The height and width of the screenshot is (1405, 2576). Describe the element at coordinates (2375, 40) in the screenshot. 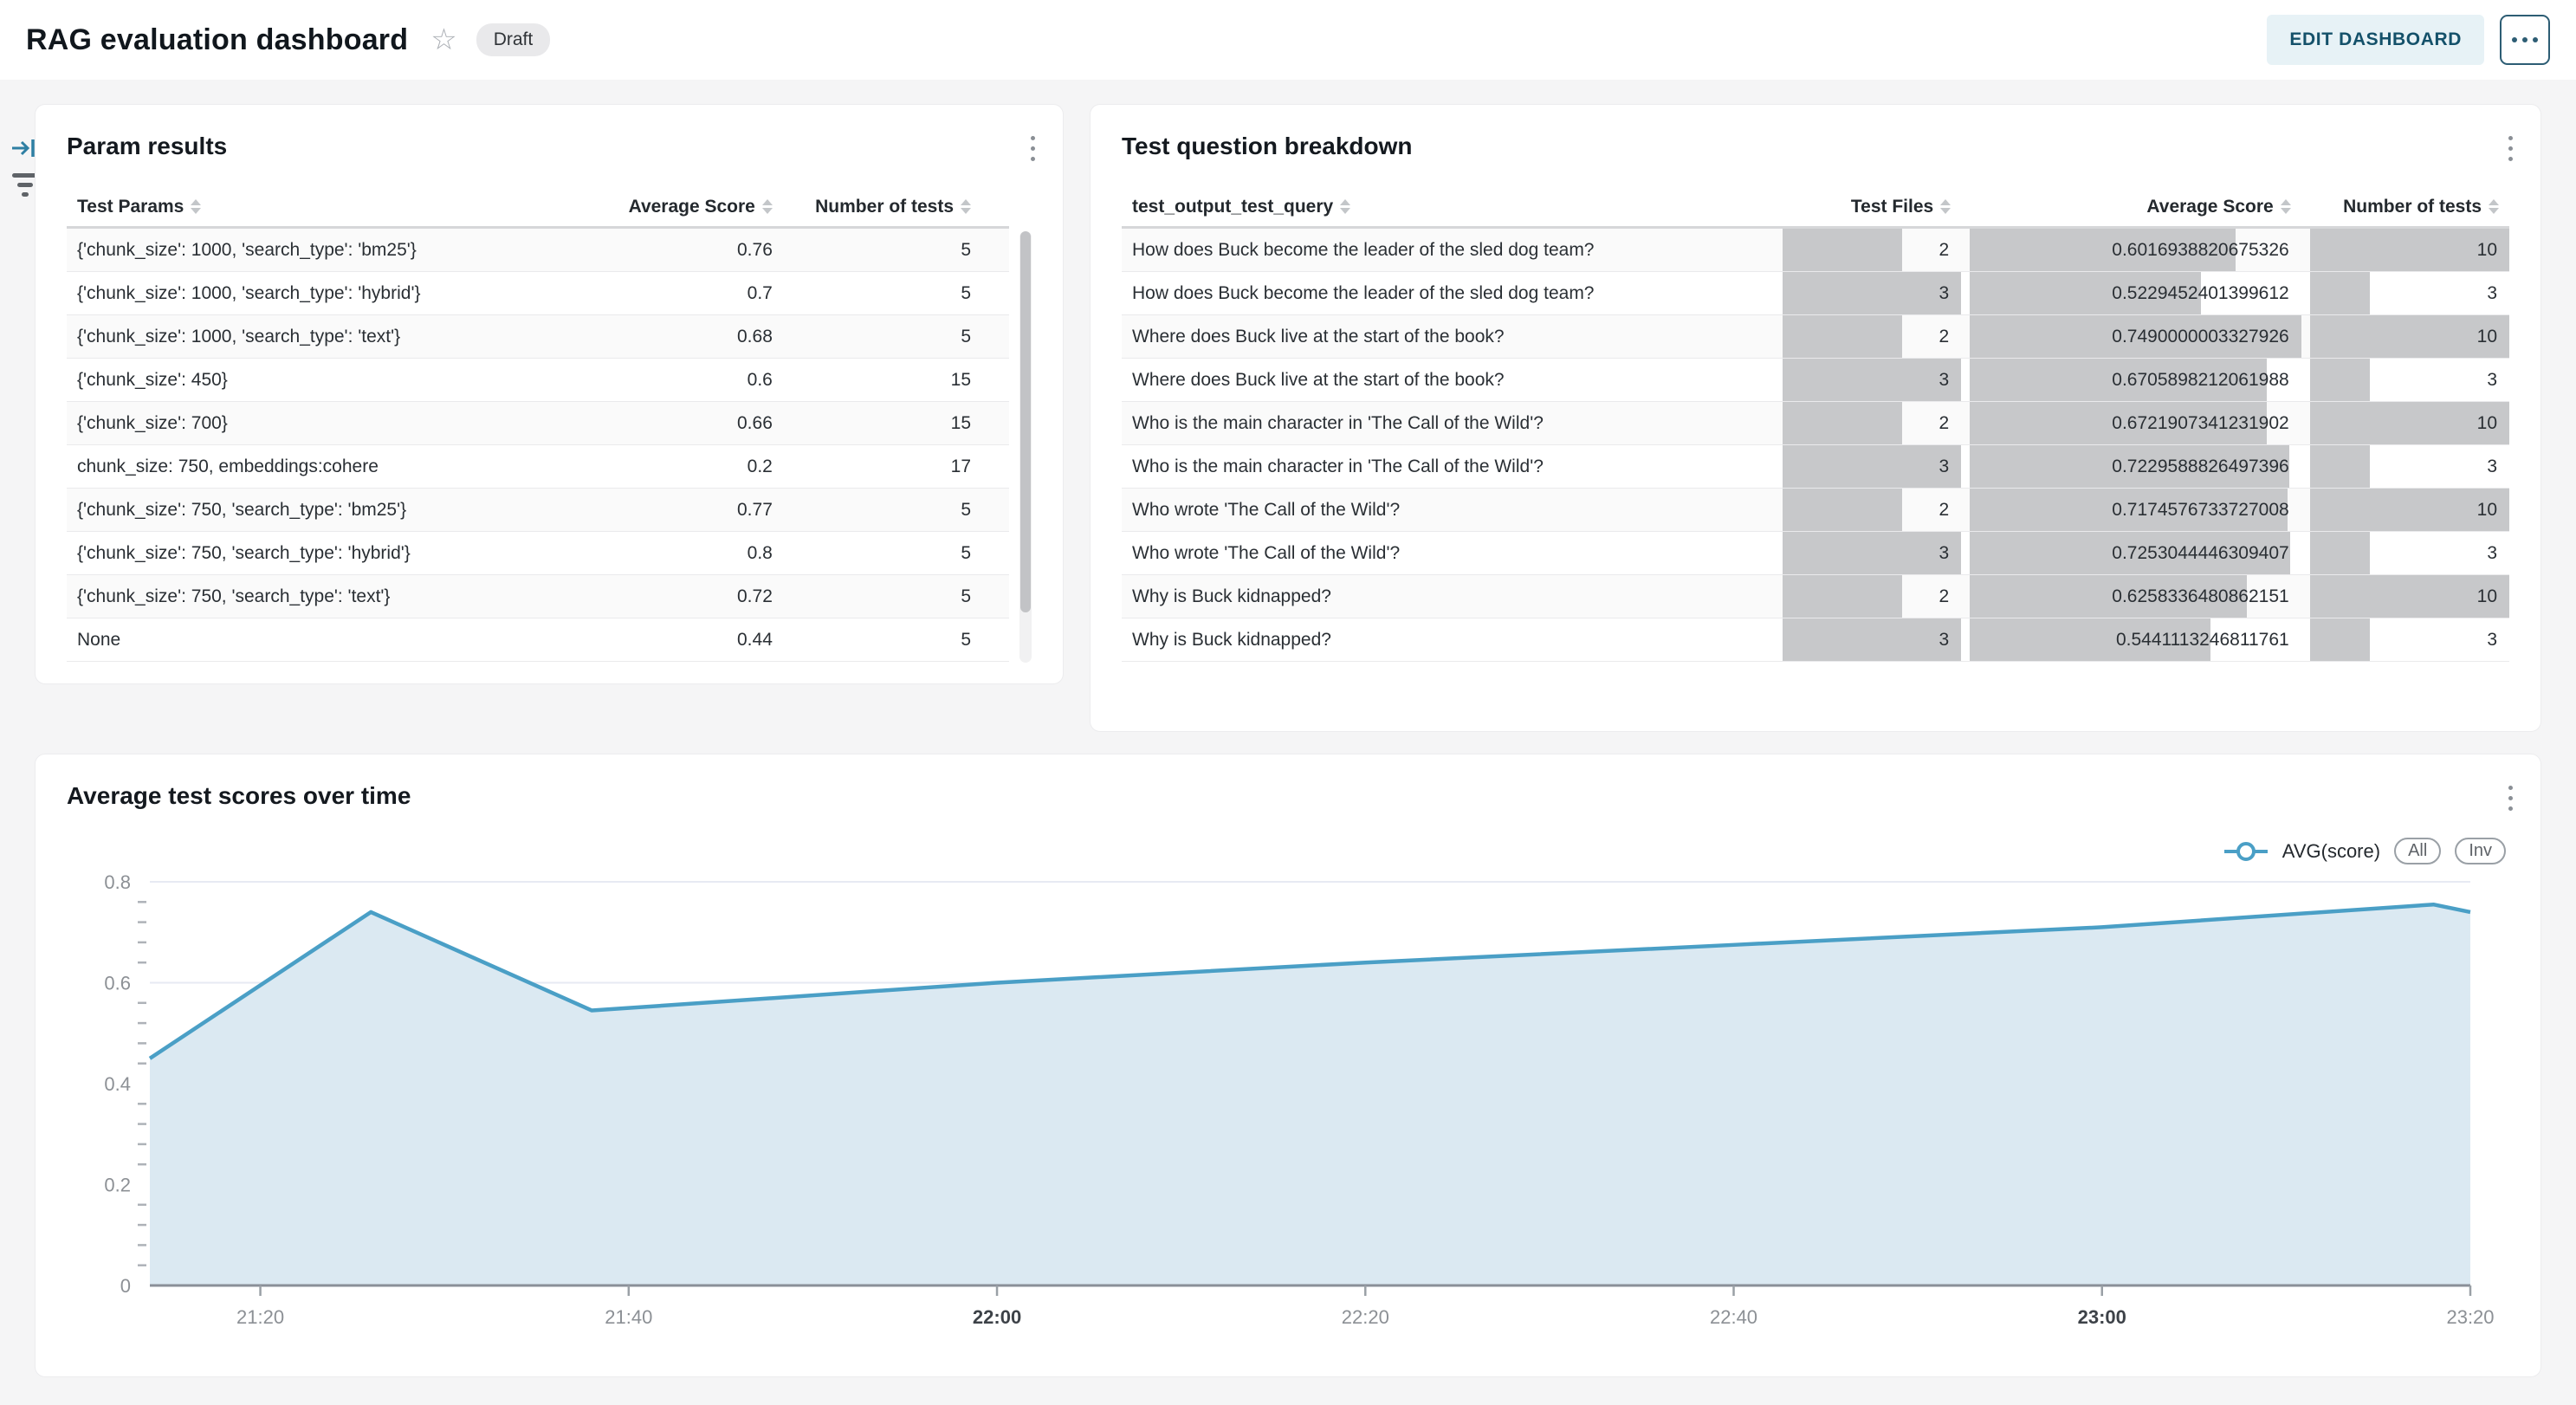

I see `edit-dashboard-button: EDIT DASHBOARD` at that location.